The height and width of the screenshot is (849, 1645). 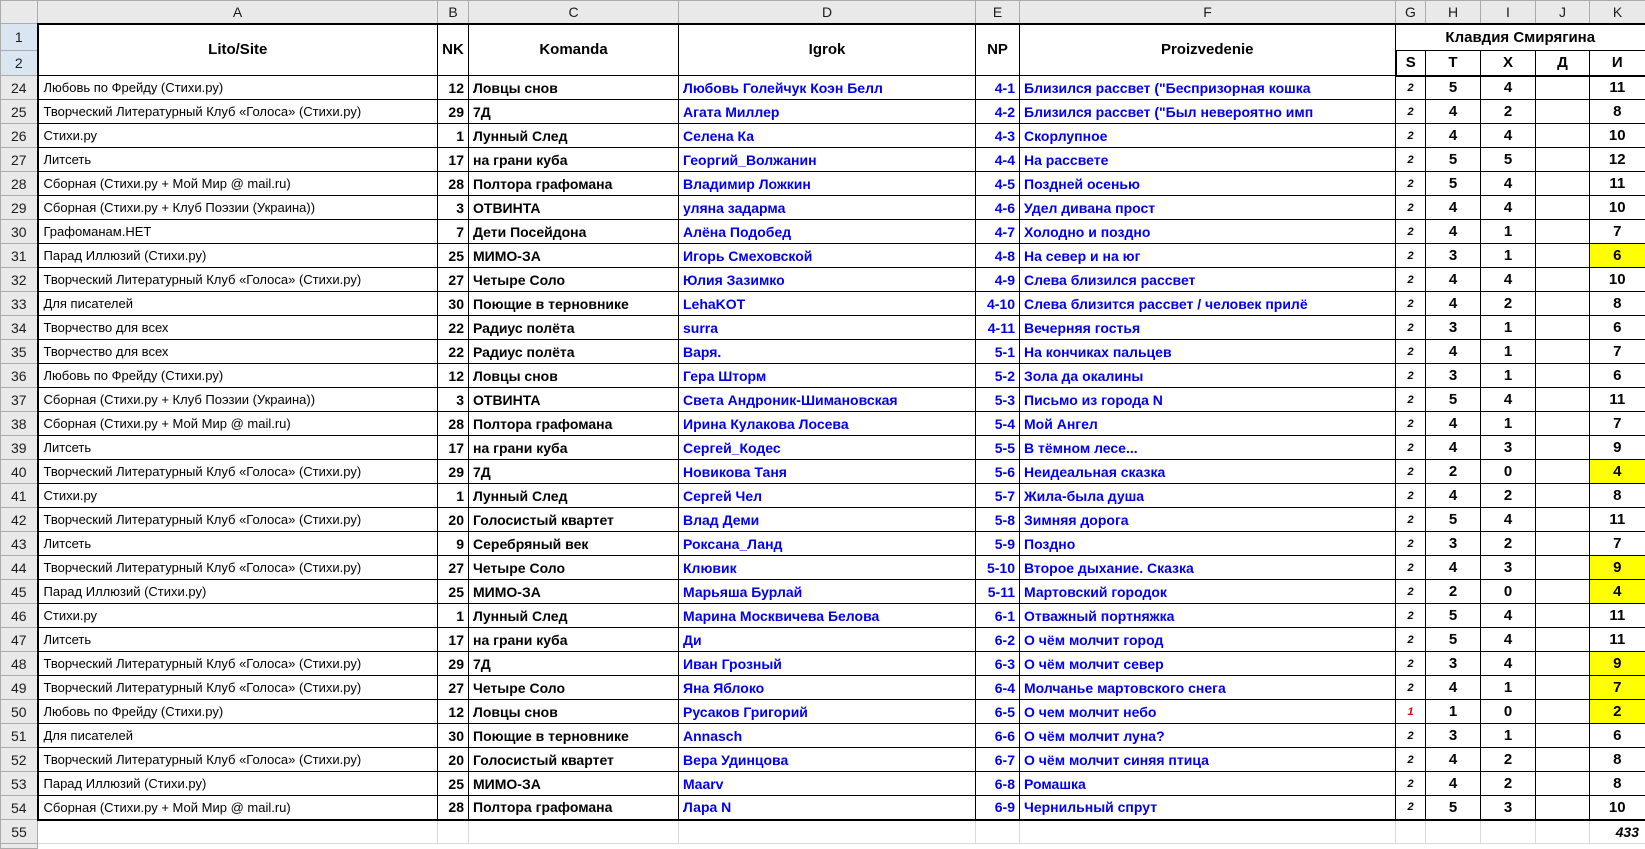 What do you see at coordinates (1411, 448) in the screenshot?
I see `cell-s-row-39: 2` at bounding box center [1411, 448].